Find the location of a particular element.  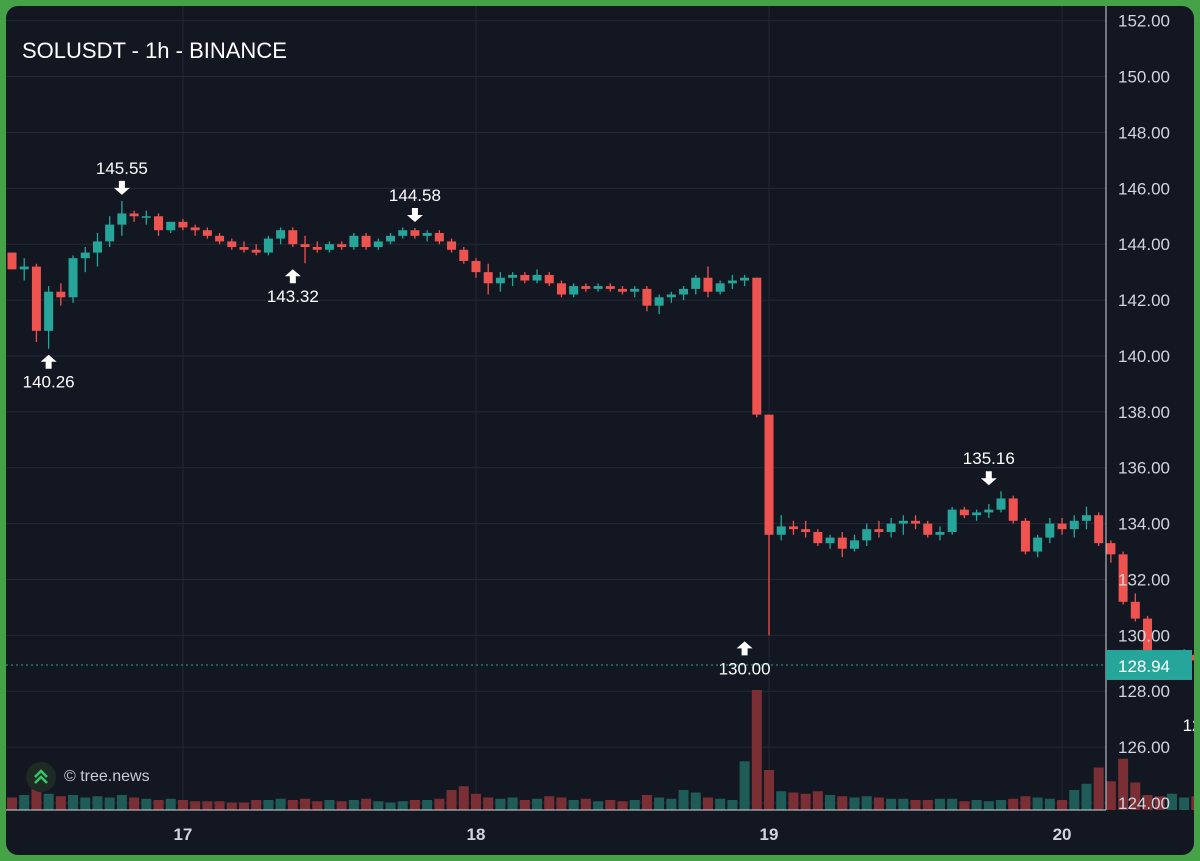

tree-news-logo-icon is located at coordinates (41, 777).